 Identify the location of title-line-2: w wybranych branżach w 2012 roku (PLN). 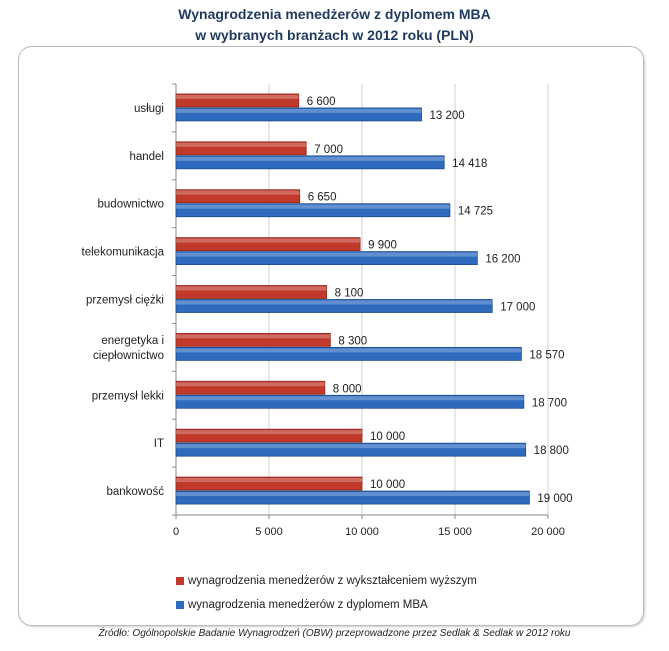
(334, 35).